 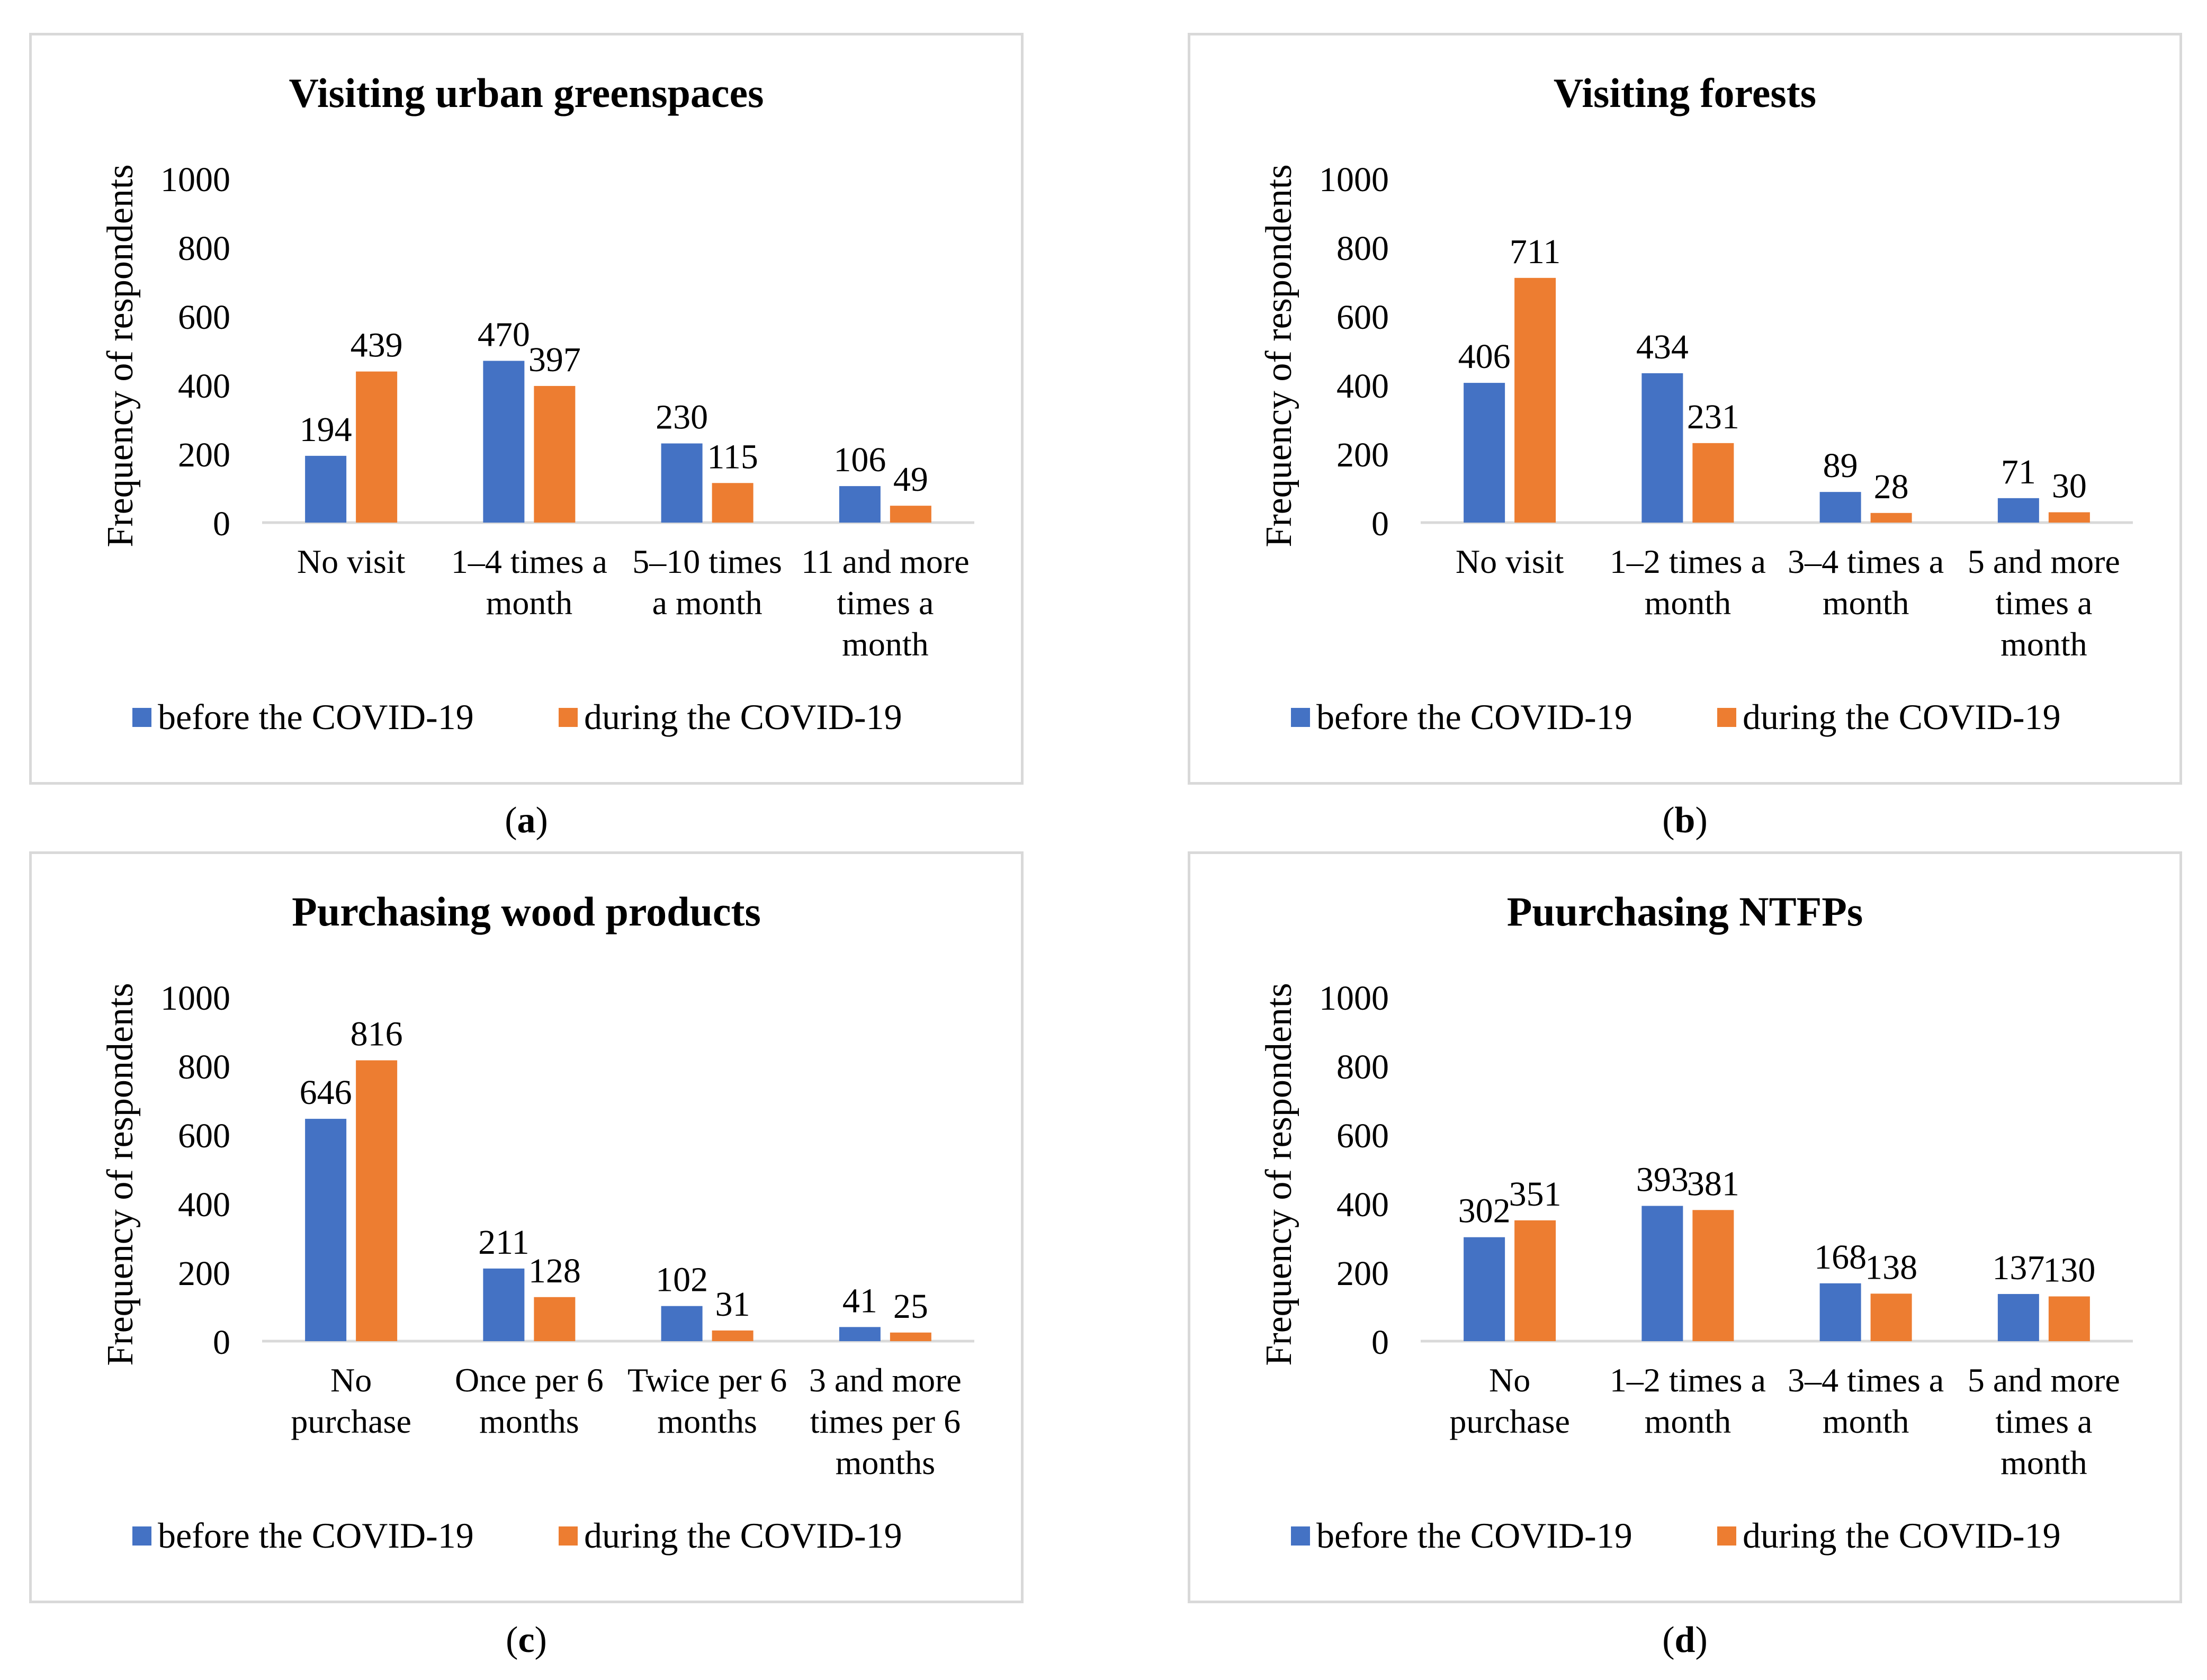 I want to click on data-label: 102, so click(x=682, y=1280).